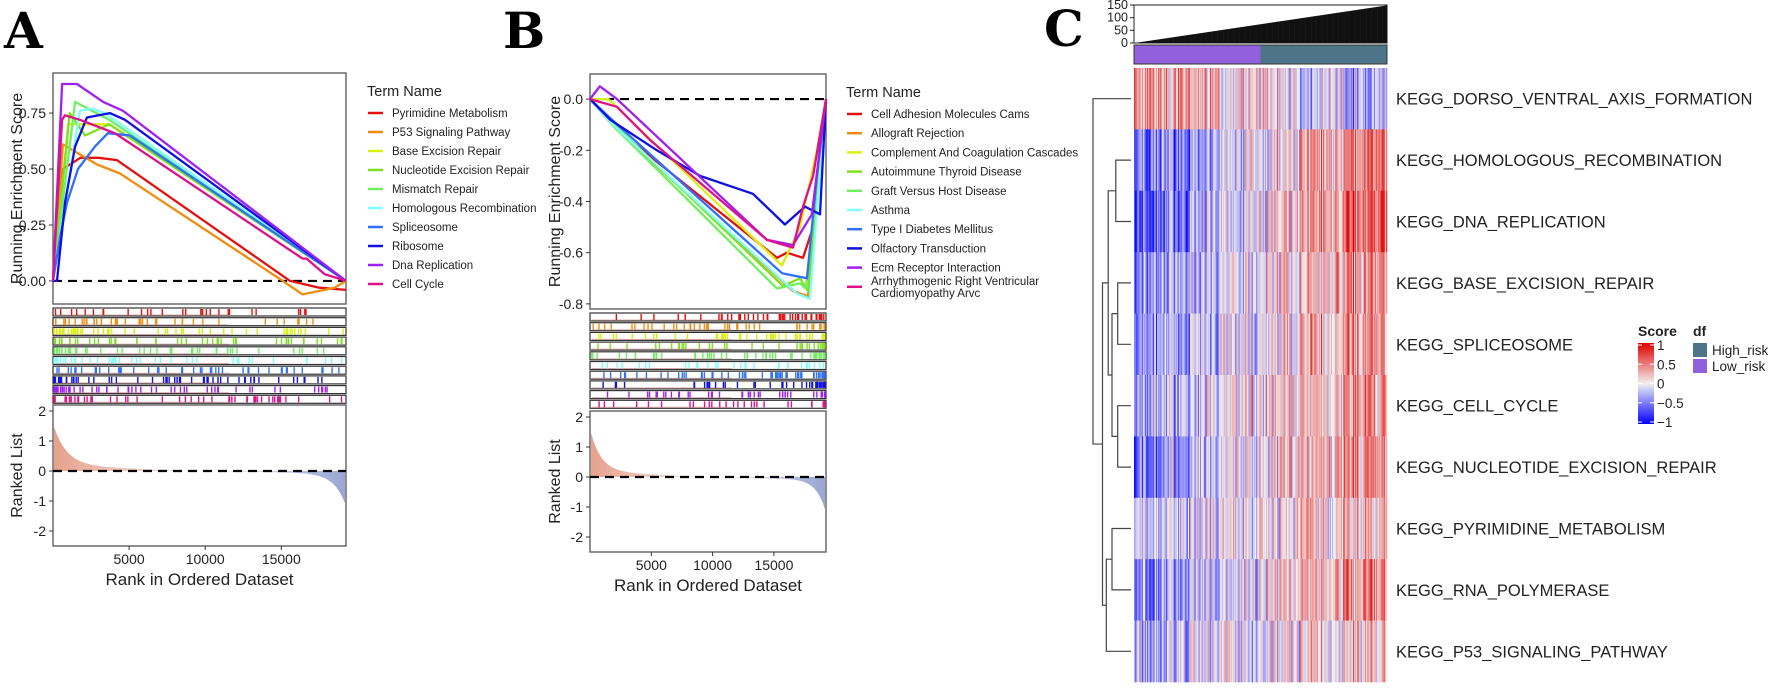 This screenshot has width=1772, height=689. Describe the element at coordinates (1664, 422) in the screenshot. I see `colorbar-label: −1` at that location.